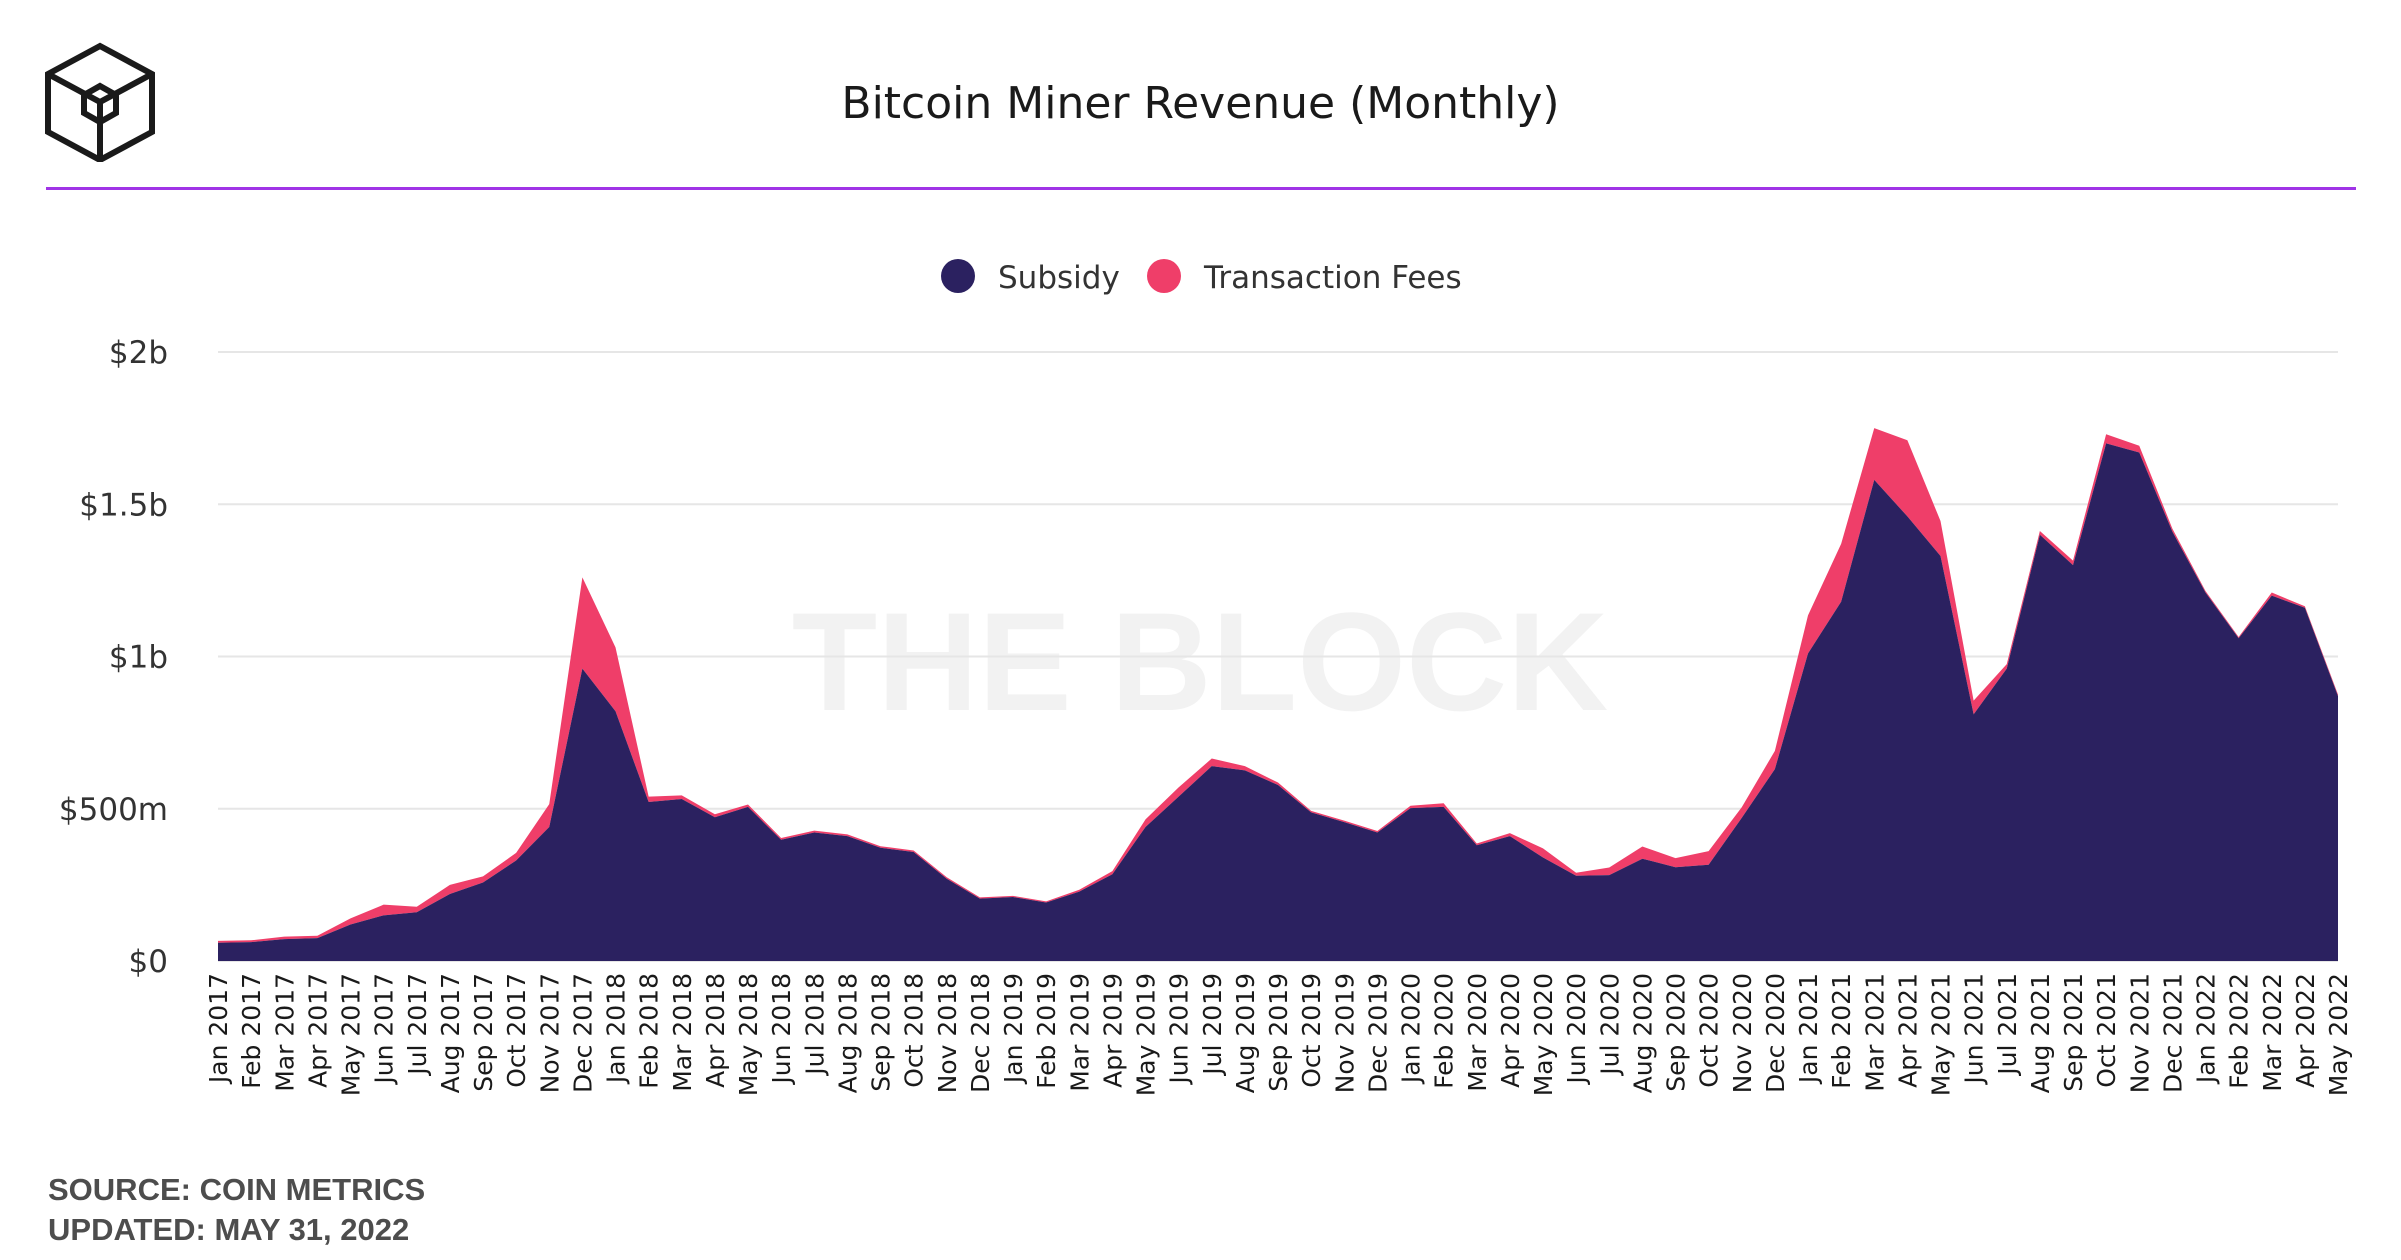  Describe the element at coordinates (1907, 1030) in the screenshot. I see `x-tick-label: Apr 2021` at that location.